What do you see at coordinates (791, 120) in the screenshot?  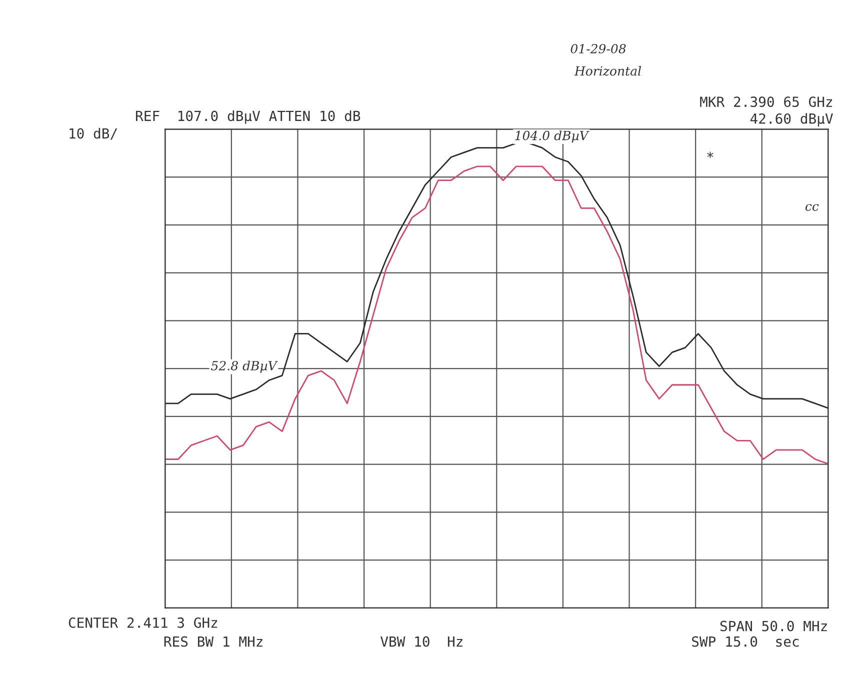 I see `text: 42.60 dBµV` at bounding box center [791, 120].